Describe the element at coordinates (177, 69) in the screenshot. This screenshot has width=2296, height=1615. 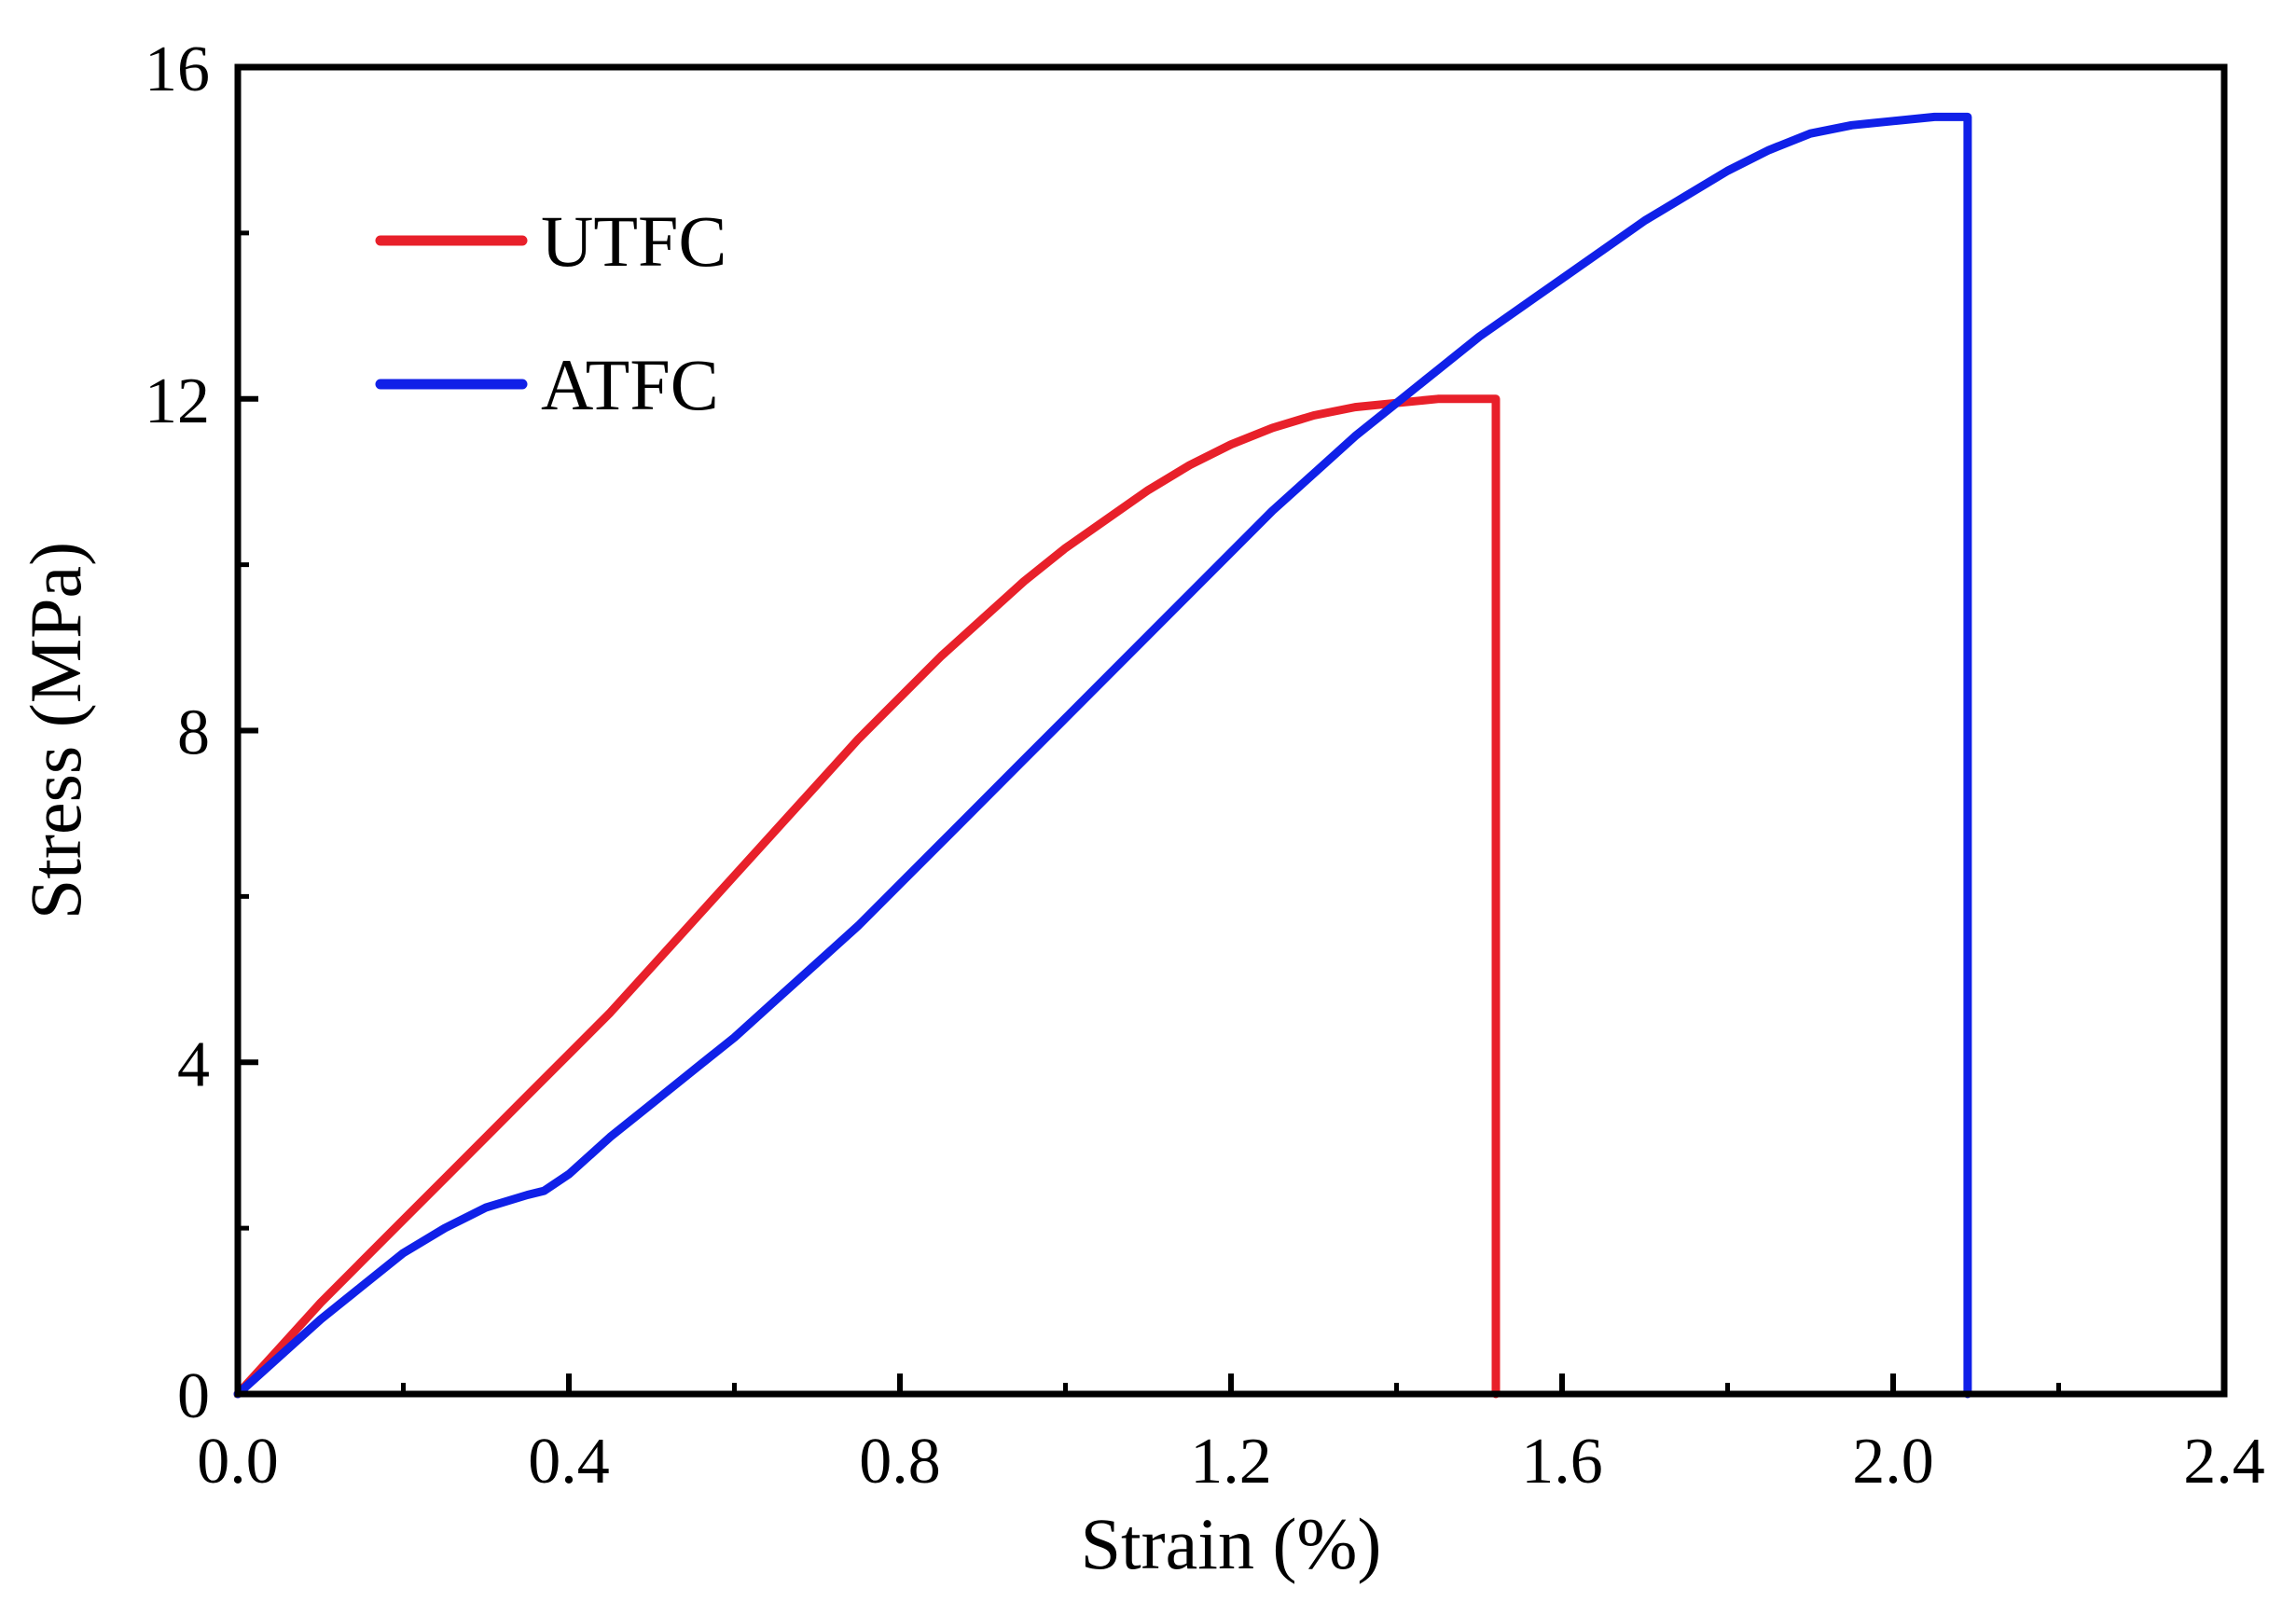
I see `y-tick-label: 16` at that location.